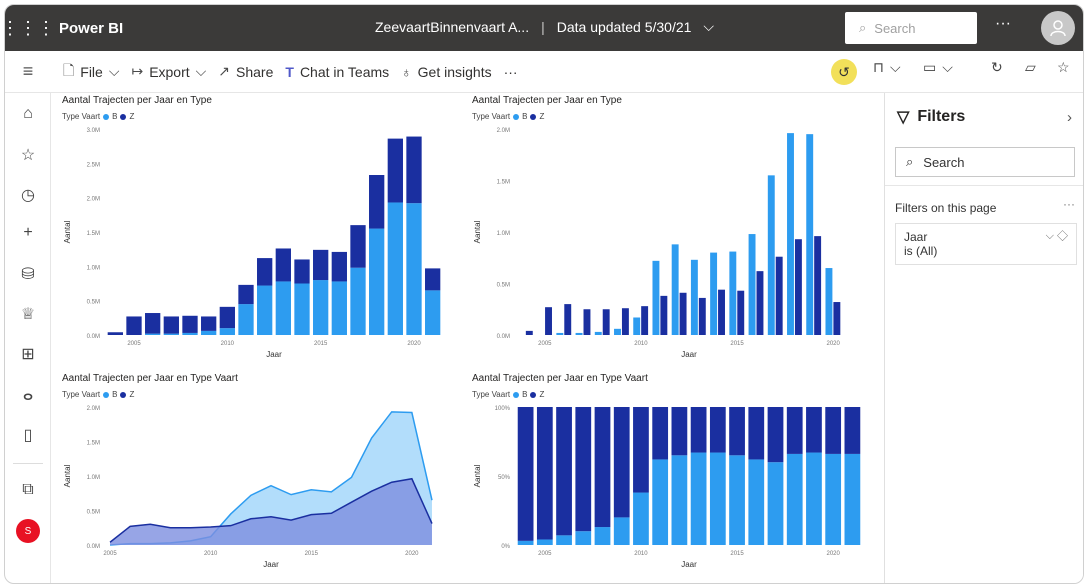  What do you see at coordinates (516, 394) in the screenshot?
I see `legend-b-dot` at bounding box center [516, 394].